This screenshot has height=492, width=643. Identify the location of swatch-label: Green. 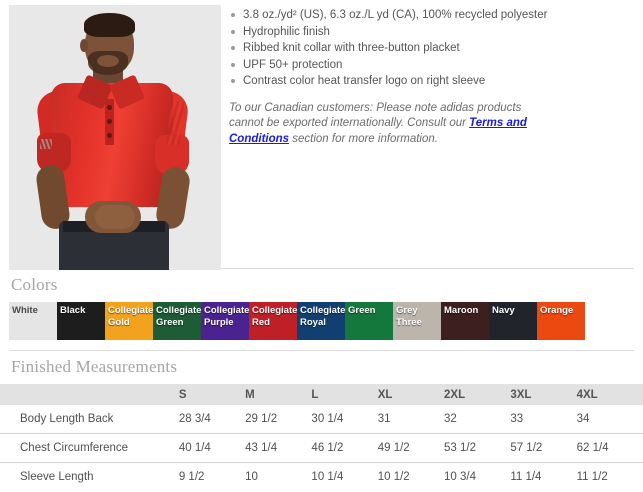
(362, 310).